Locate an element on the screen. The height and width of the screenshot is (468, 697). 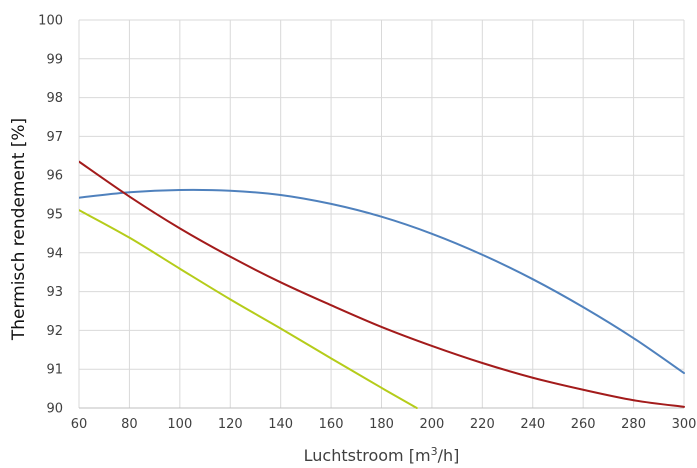
y-tick-label: 91 is located at coordinates (54, 370).